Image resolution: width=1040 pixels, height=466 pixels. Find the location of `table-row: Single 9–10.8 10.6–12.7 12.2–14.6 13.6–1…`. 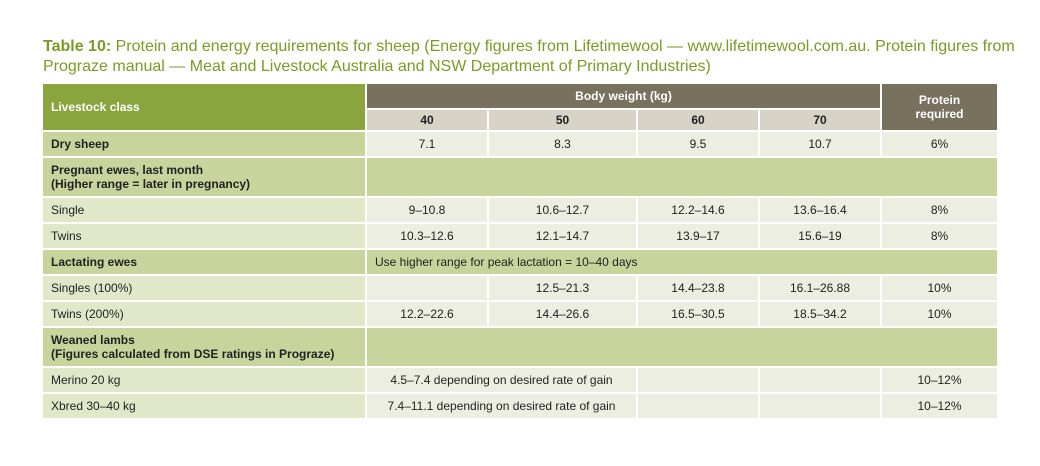

table-row: Single 9–10.8 10.6–12.7 12.2–14.6 13.6–1… is located at coordinates (521, 211).